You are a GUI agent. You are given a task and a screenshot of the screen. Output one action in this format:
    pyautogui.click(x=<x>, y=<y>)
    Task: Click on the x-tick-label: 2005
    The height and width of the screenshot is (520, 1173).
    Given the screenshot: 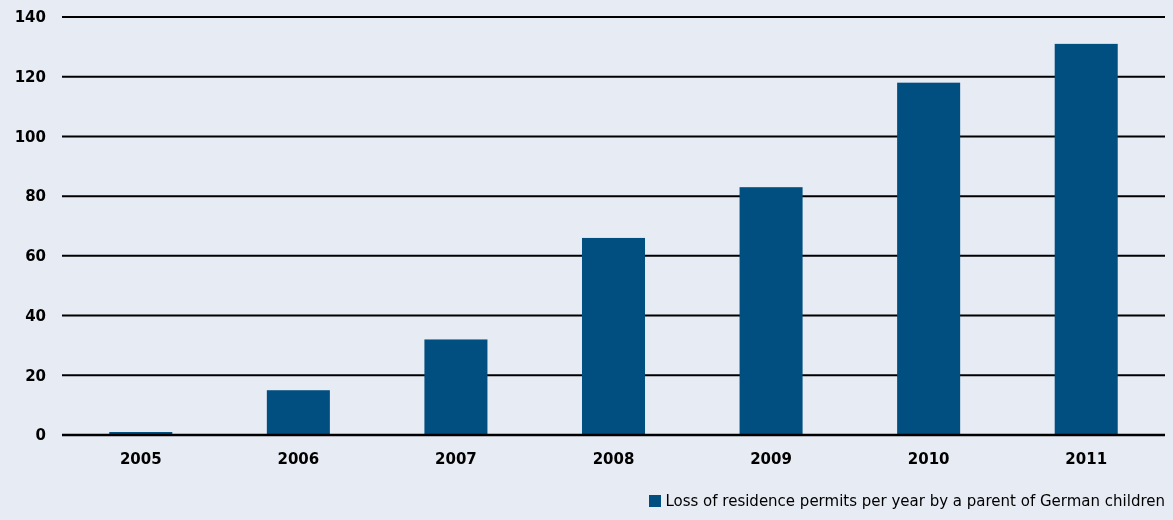 What is the action you would take?
    pyautogui.click(x=140, y=459)
    